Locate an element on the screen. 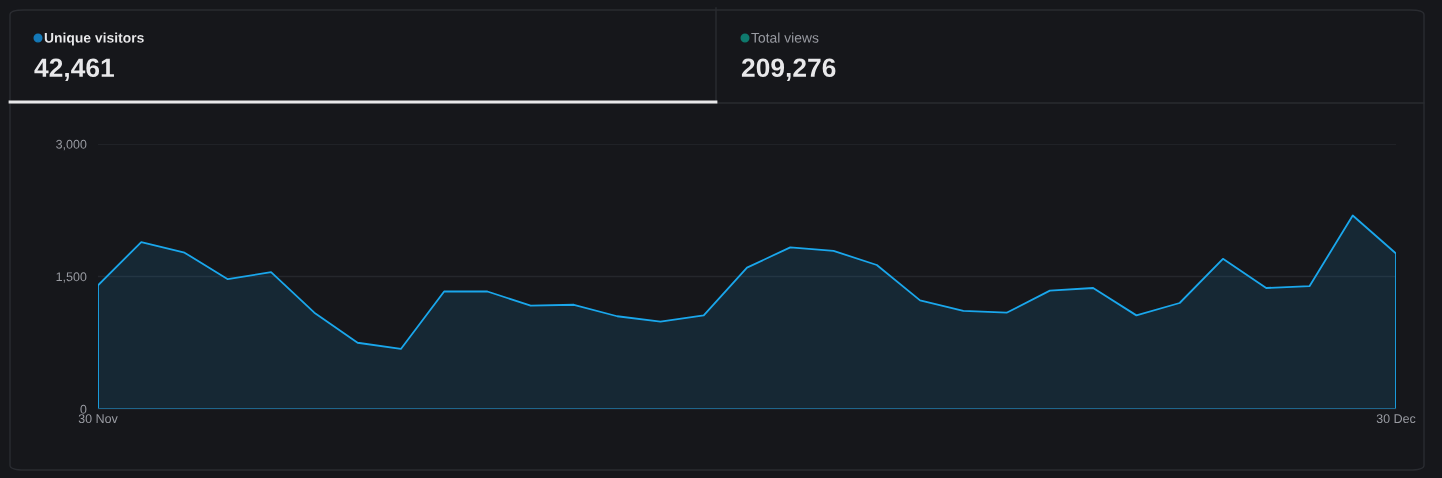 The height and width of the screenshot is (478, 1442). x-tick-label: 30 Dec is located at coordinates (1396, 419).